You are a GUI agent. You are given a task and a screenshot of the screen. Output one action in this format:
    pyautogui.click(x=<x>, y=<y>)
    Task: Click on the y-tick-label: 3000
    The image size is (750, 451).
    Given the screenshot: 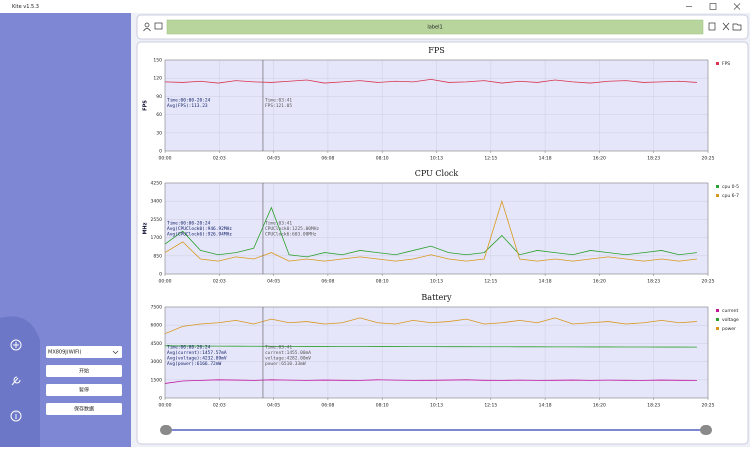 What is the action you would take?
    pyautogui.click(x=157, y=362)
    